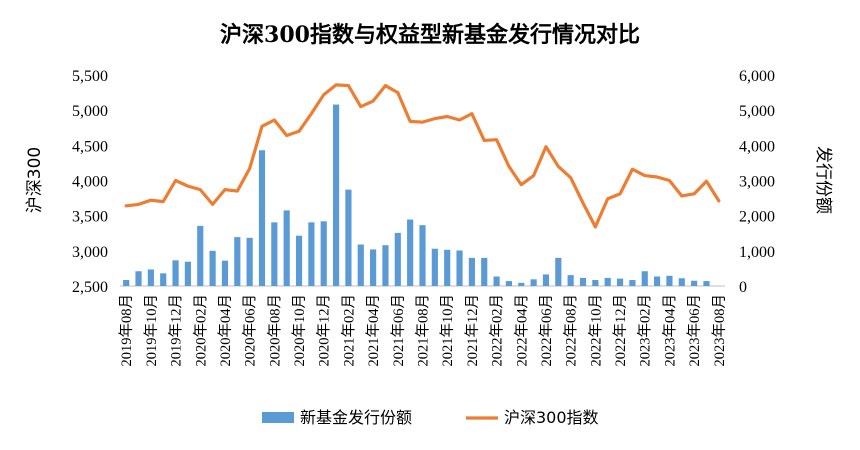  Describe the element at coordinates (719, 330) in the screenshot. I see `x-tick-label: 2023年08月` at that location.